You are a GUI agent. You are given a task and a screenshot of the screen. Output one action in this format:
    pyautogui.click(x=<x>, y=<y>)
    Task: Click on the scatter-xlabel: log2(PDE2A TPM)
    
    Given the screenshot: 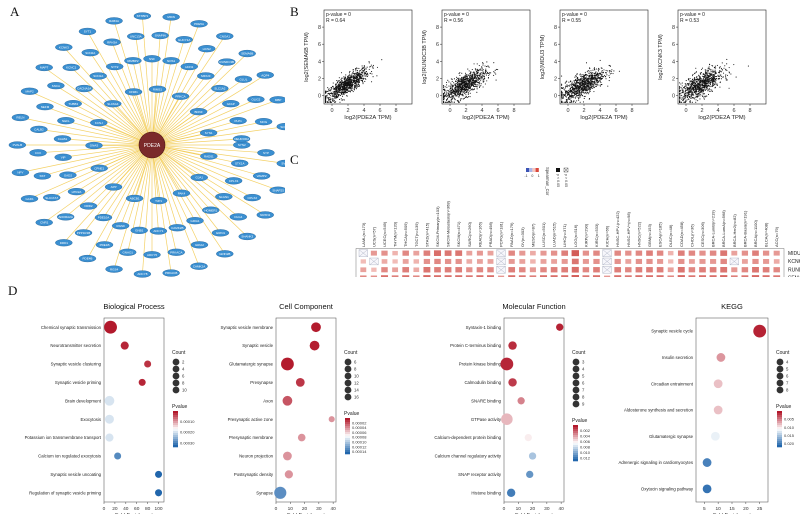 What is the action you would take?
    pyautogui.click(x=721, y=118)
    